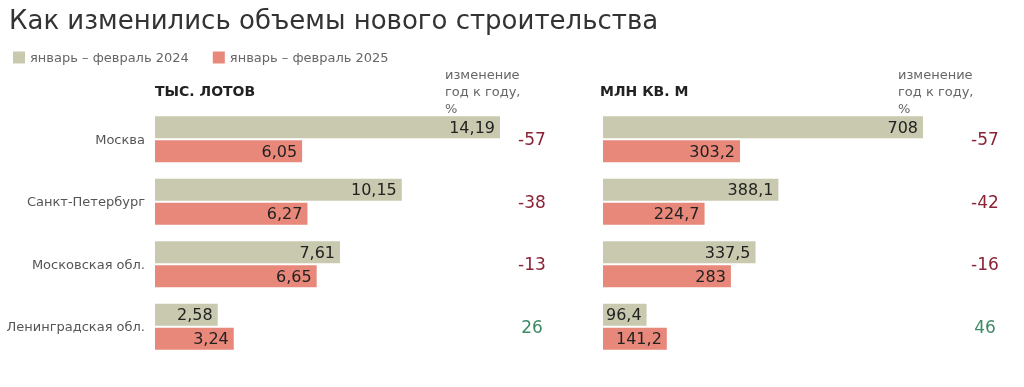 Image resolution: width=1024 pixels, height=387 pixels. What do you see at coordinates (644, 91) in the screenshot?
I see `chart-subtitle: МЛН КВ. М` at bounding box center [644, 91].